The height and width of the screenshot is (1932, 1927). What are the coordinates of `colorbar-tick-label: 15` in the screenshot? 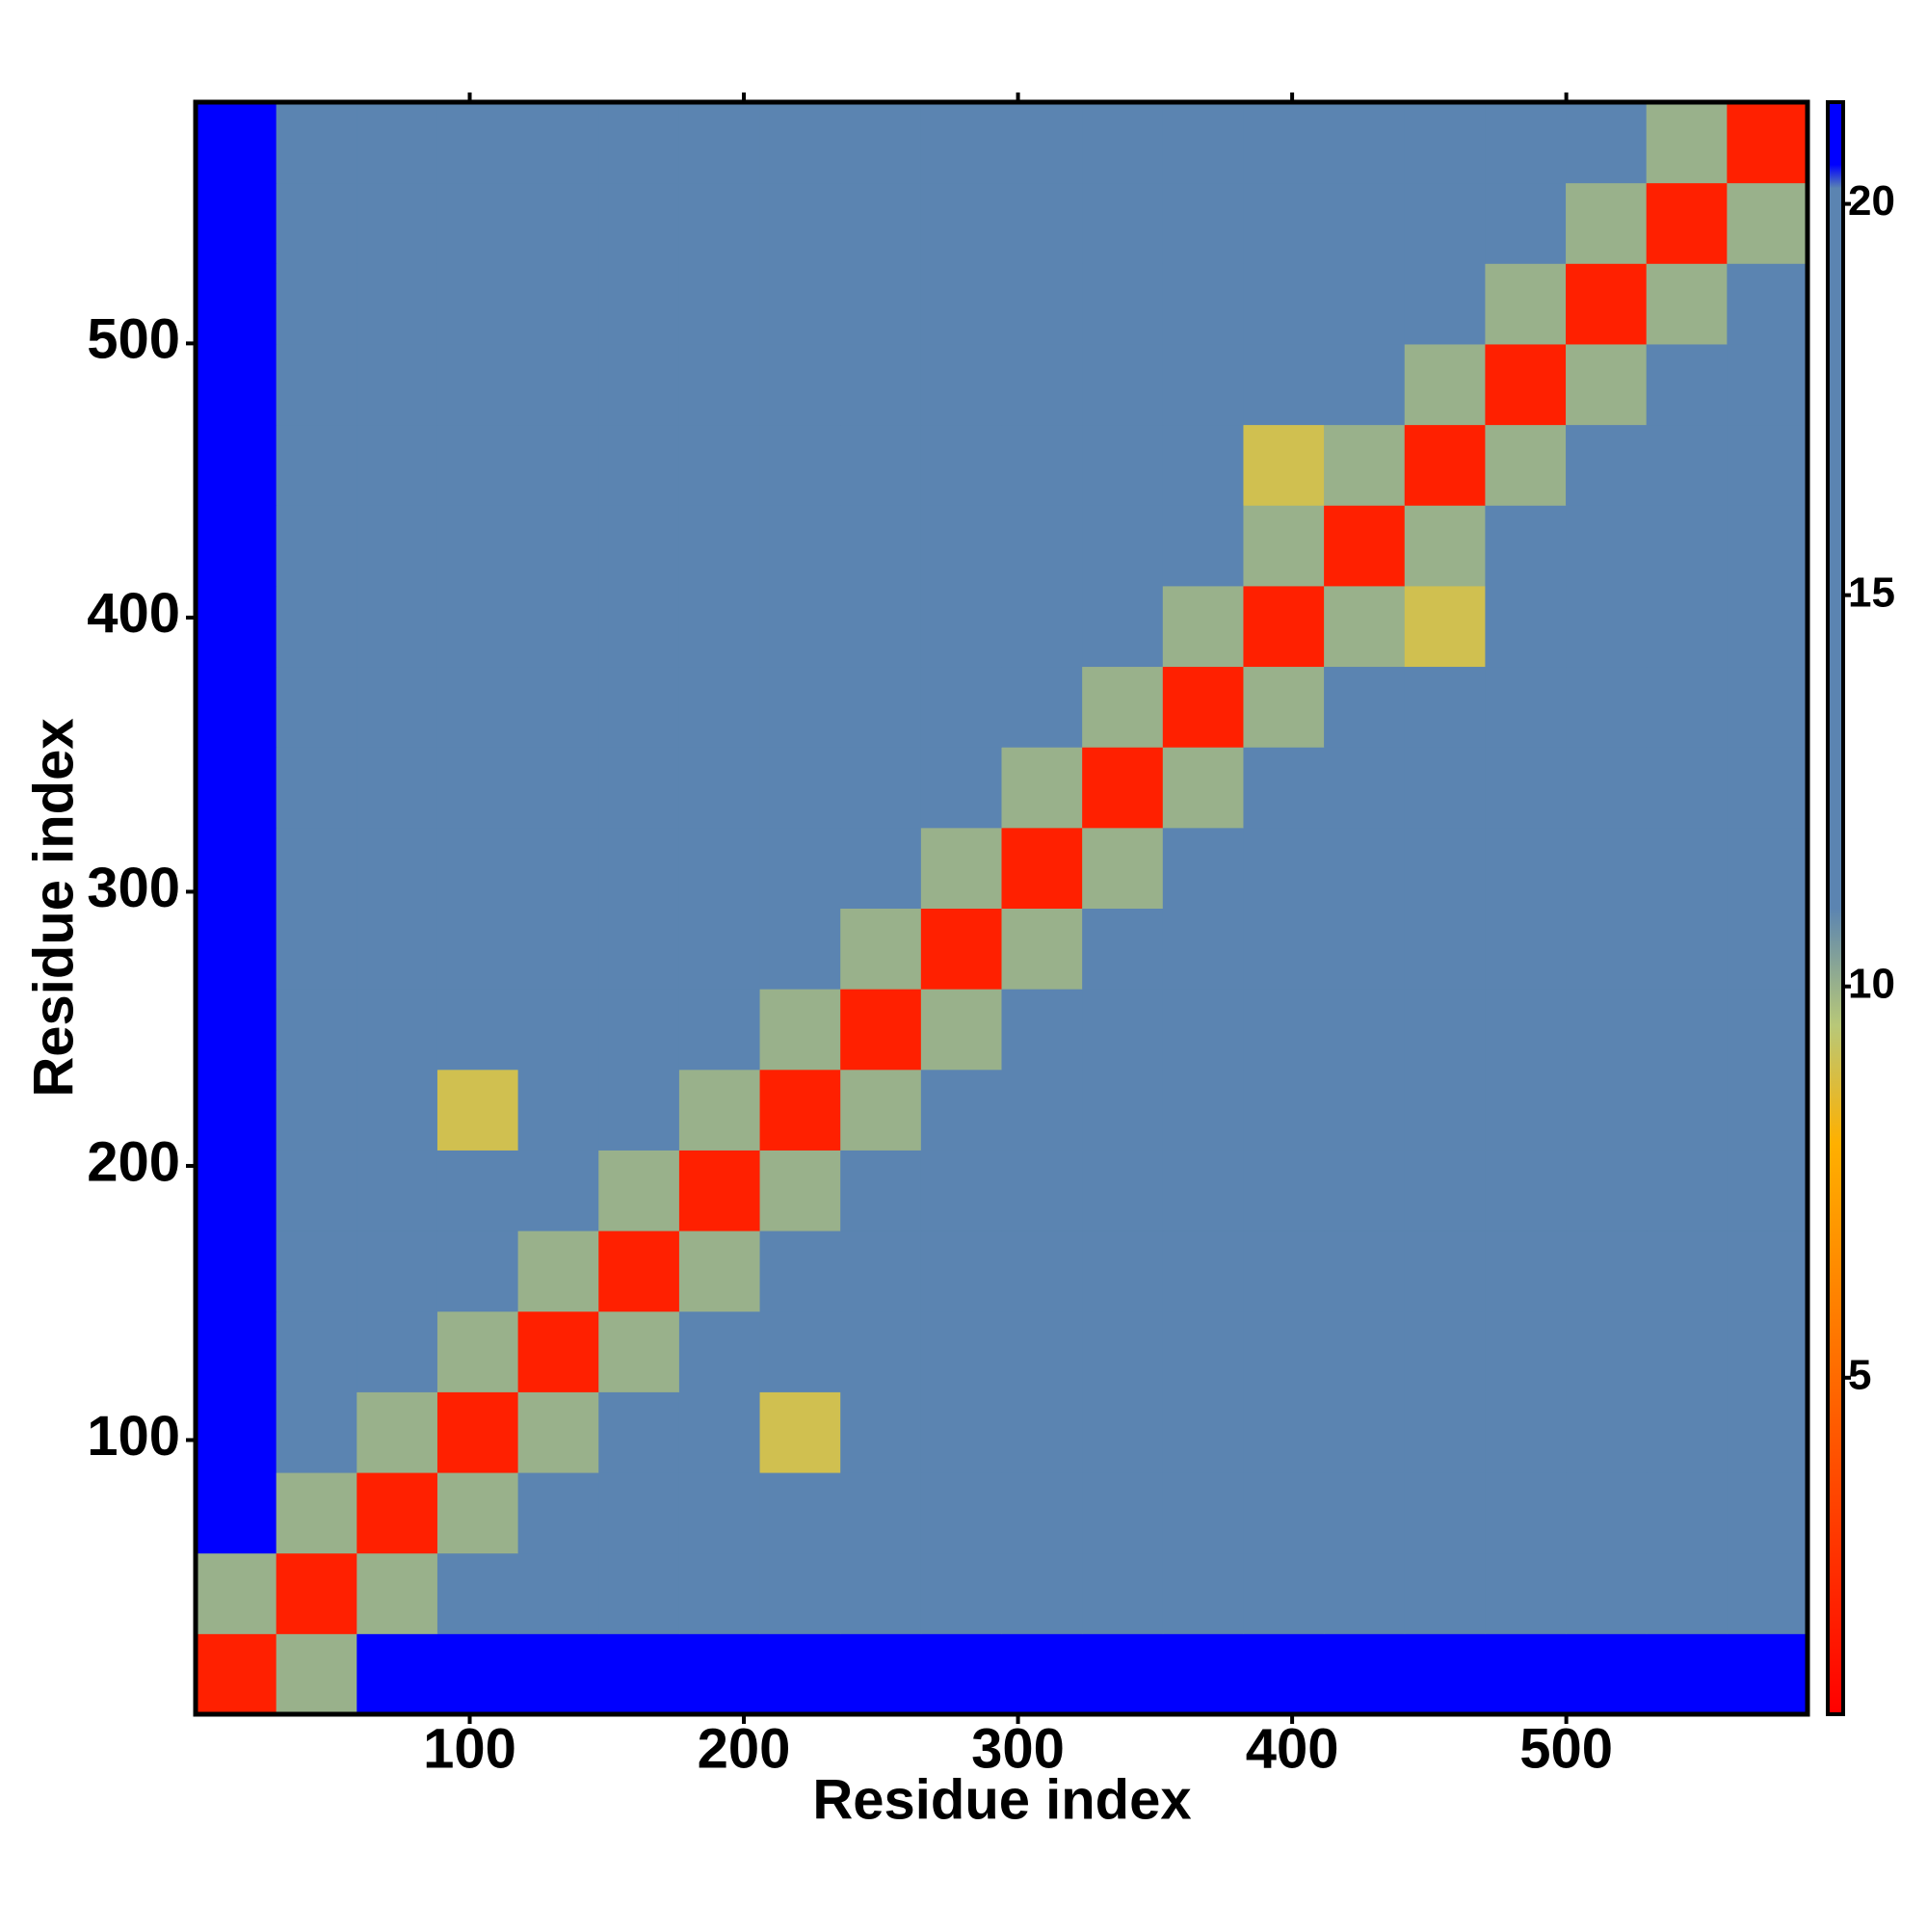 It's located at (1871, 592).